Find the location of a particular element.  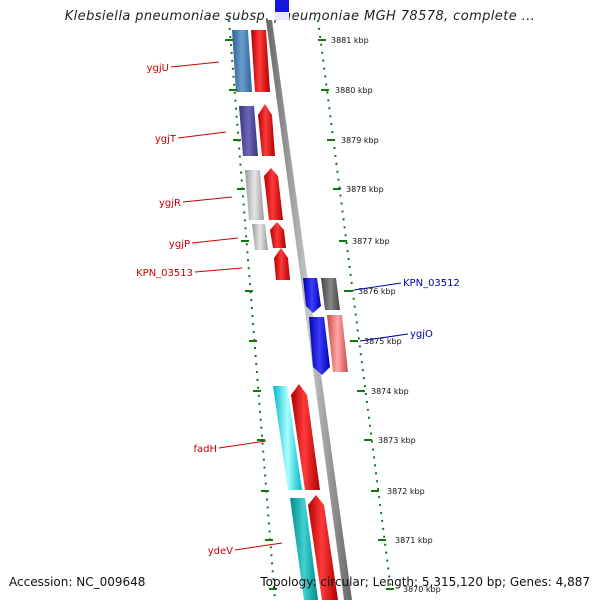

gene-arrow-ygjO is located at coordinates (319, 346).